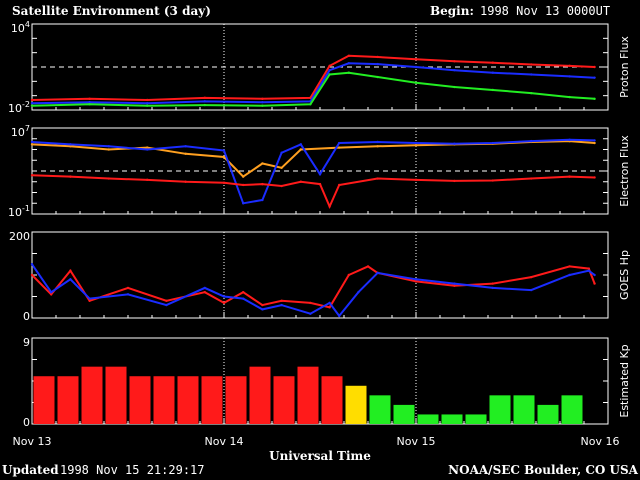  What do you see at coordinates (32, 441) in the screenshot?
I see `x-tick-0: Nov 13` at bounding box center [32, 441].